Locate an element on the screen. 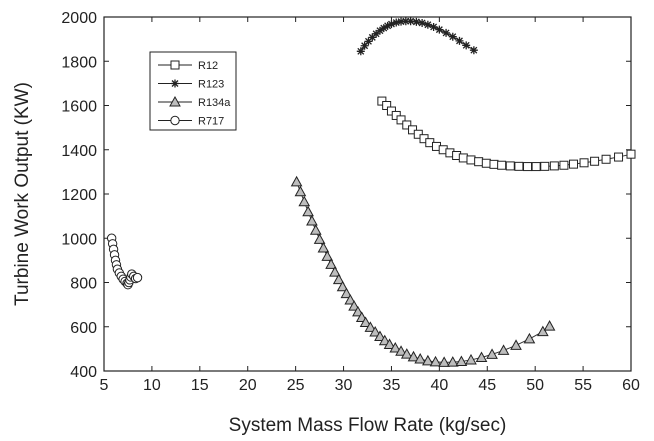 Image resolution: width=654 pixels, height=441 pixels. x-tick-label: 10 is located at coordinates (152, 385).